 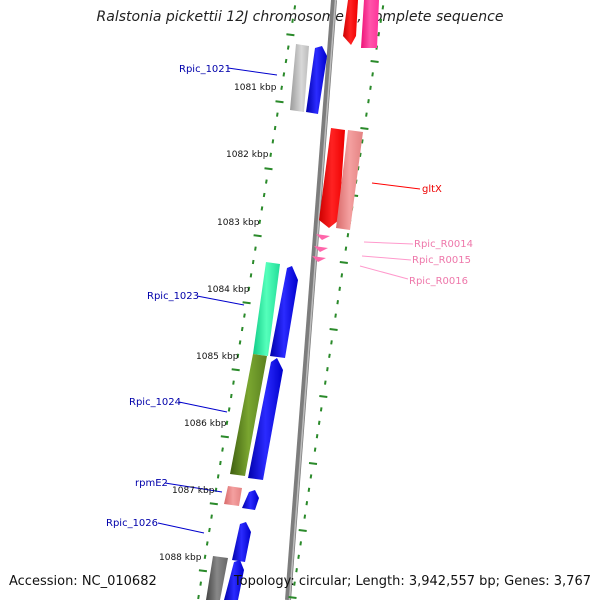 What do you see at coordinates (151, 483) in the screenshot?
I see `gene-label-rpmE2: rpmE2` at bounding box center [151, 483].